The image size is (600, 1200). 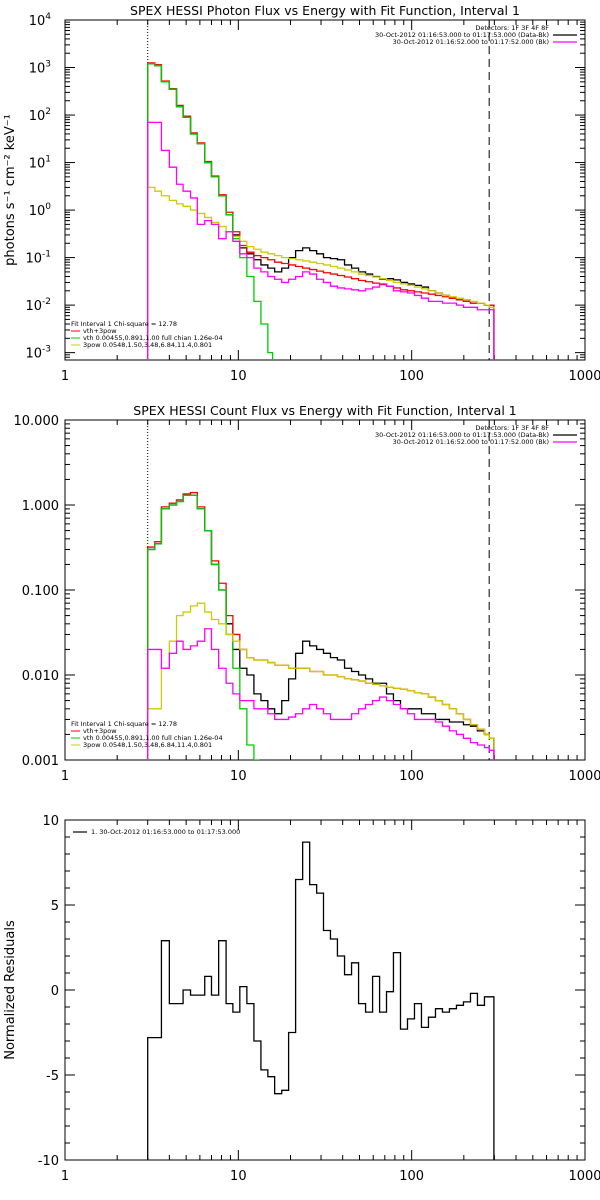 What do you see at coordinates (40, 20) in the screenshot?
I see `y-tick-label: 10⁴` at bounding box center [40, 20].